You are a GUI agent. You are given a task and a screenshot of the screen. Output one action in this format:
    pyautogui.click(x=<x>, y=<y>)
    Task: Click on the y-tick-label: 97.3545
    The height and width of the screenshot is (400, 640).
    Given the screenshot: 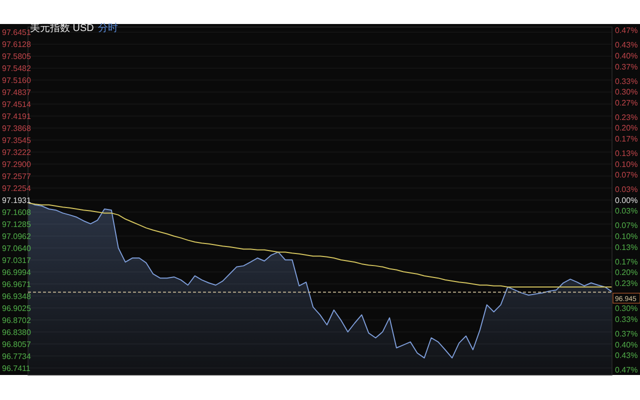 What is the action you would take?
    pyautogui.click(x=17, y=141)
    